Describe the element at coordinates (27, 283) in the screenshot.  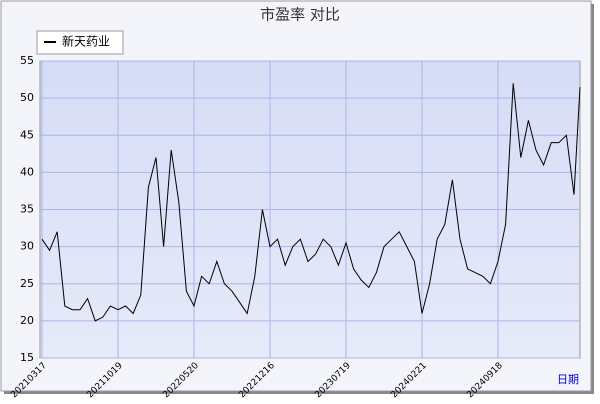
I see `y-tick-label: 25` at that location.